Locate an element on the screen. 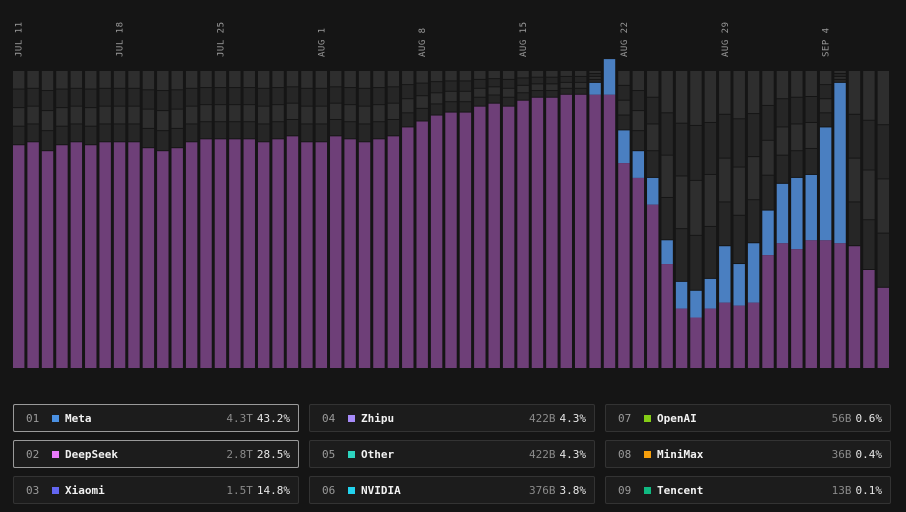 The width and height of the screenshot is (906, 512). legend-name: Zhipu is located at coordinates (378, 418).